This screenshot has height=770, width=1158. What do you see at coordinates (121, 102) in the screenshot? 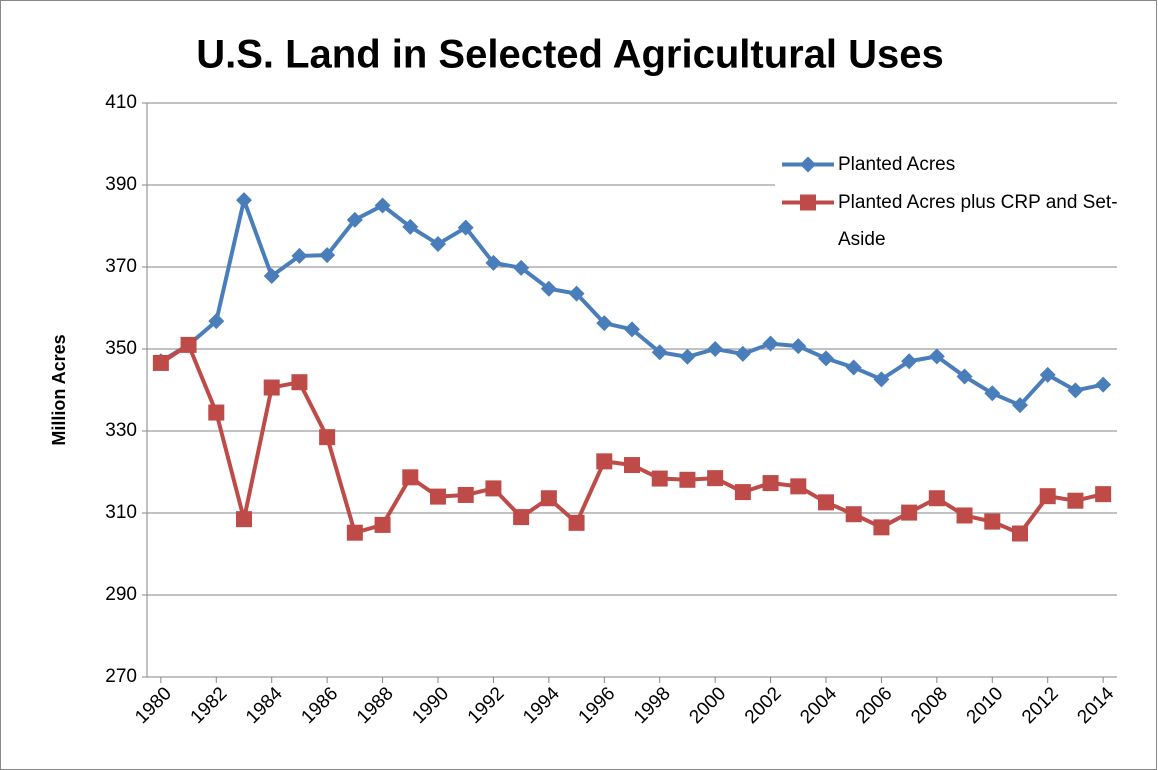
I see `y-tick-label: 410` at bounding box center [121, 102].